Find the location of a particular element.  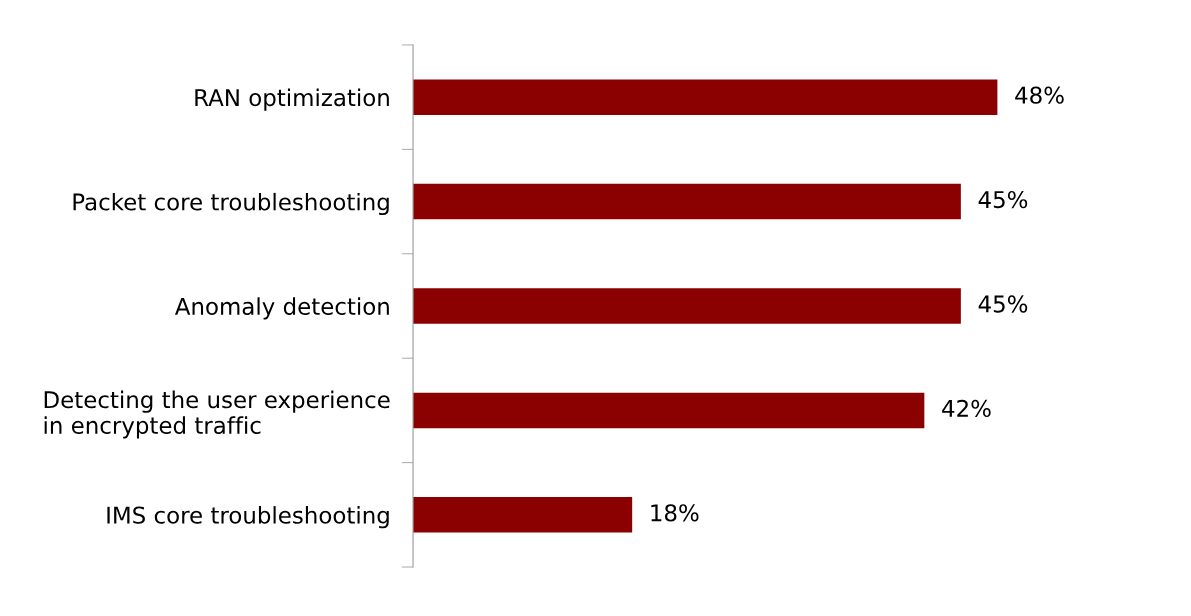

data-label: 48% is located at coordinates (1039, 95).